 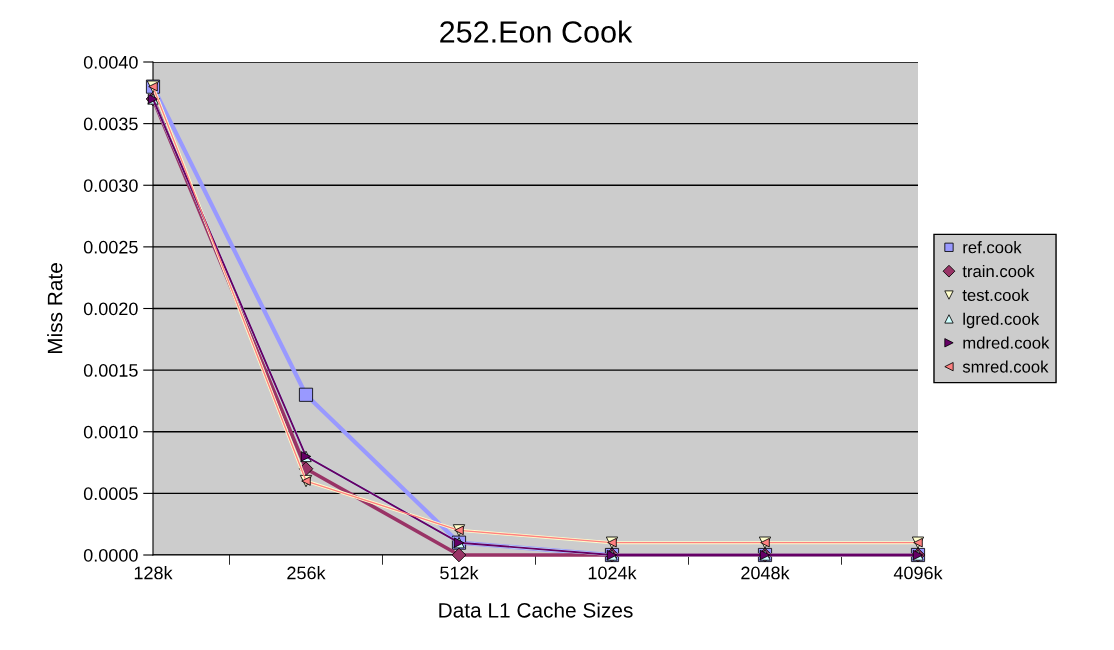 What do you see at coordinates (110, 185) in the screenshot?
I see `y-tick-label: 0.0030` at bounding box center [110, 185].